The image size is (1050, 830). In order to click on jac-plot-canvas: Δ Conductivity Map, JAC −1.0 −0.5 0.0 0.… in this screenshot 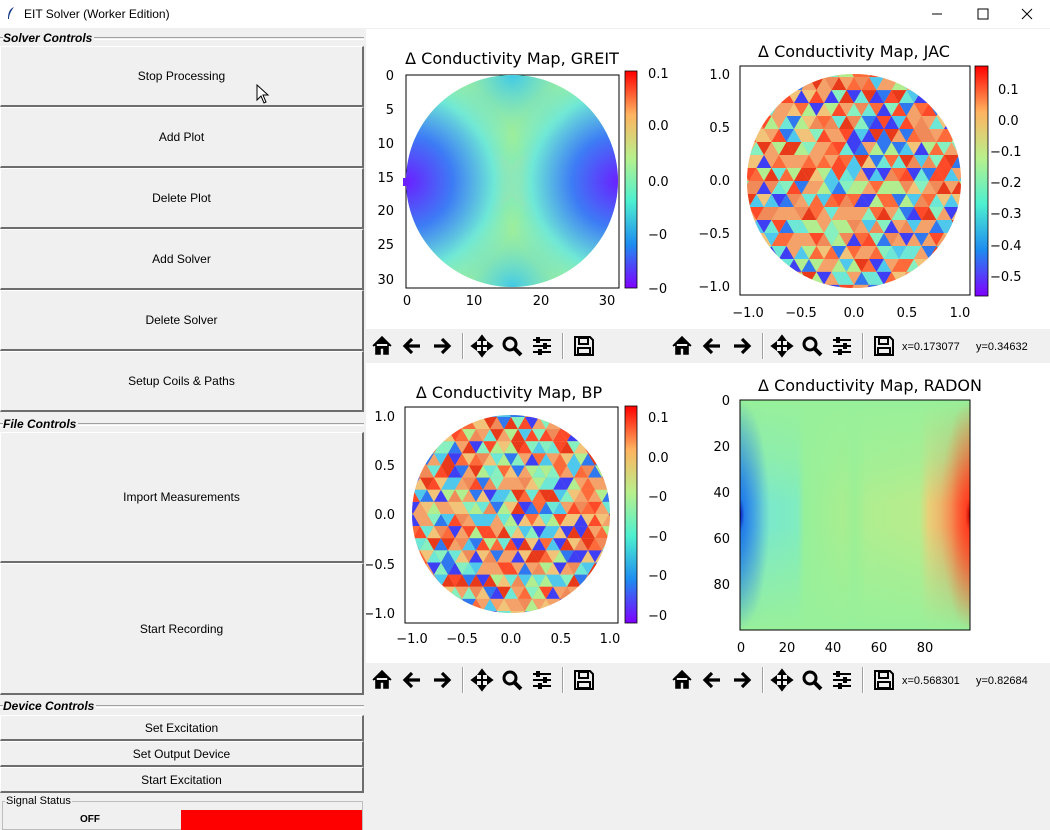, I will do `click(859, 179)`.